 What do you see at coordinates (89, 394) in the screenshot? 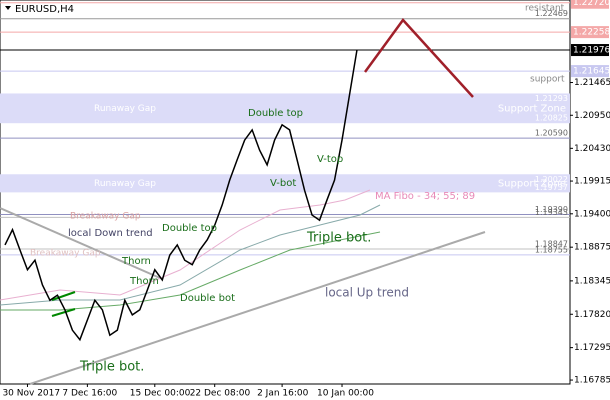
I see `x-tick-label: 7 Dec 16:00` at bounding box center [89, 394].